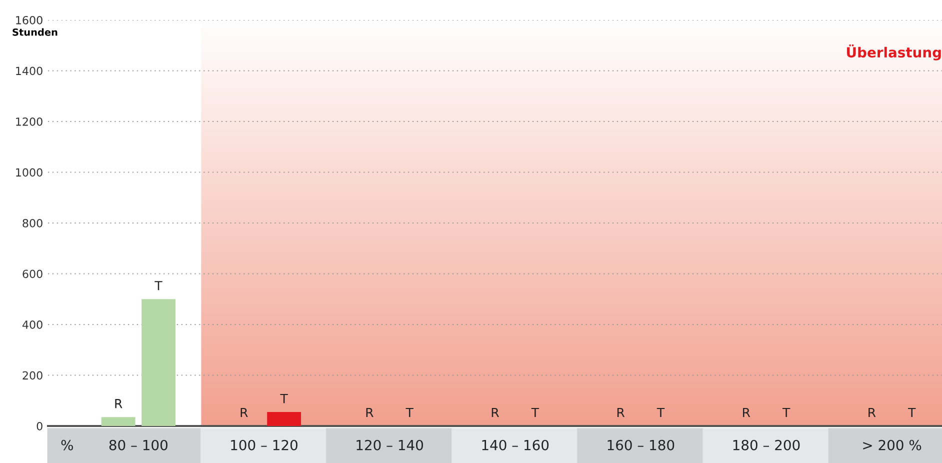  Describe the element at coordinates (264, 445) in the screenshot. I see `x-tick-label: 100 – 120` at that location.